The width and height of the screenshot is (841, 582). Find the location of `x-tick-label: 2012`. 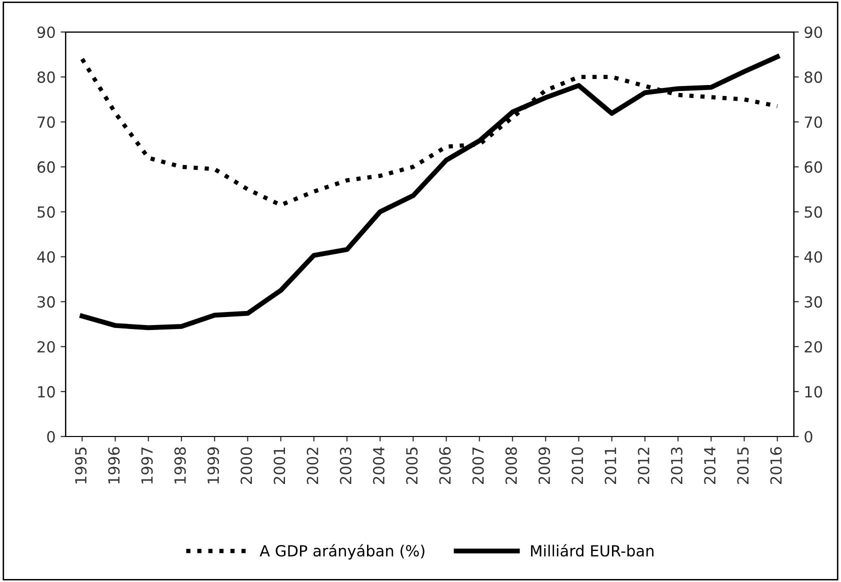

x-tick-label: 2012 is located at coordinates (644, 466).